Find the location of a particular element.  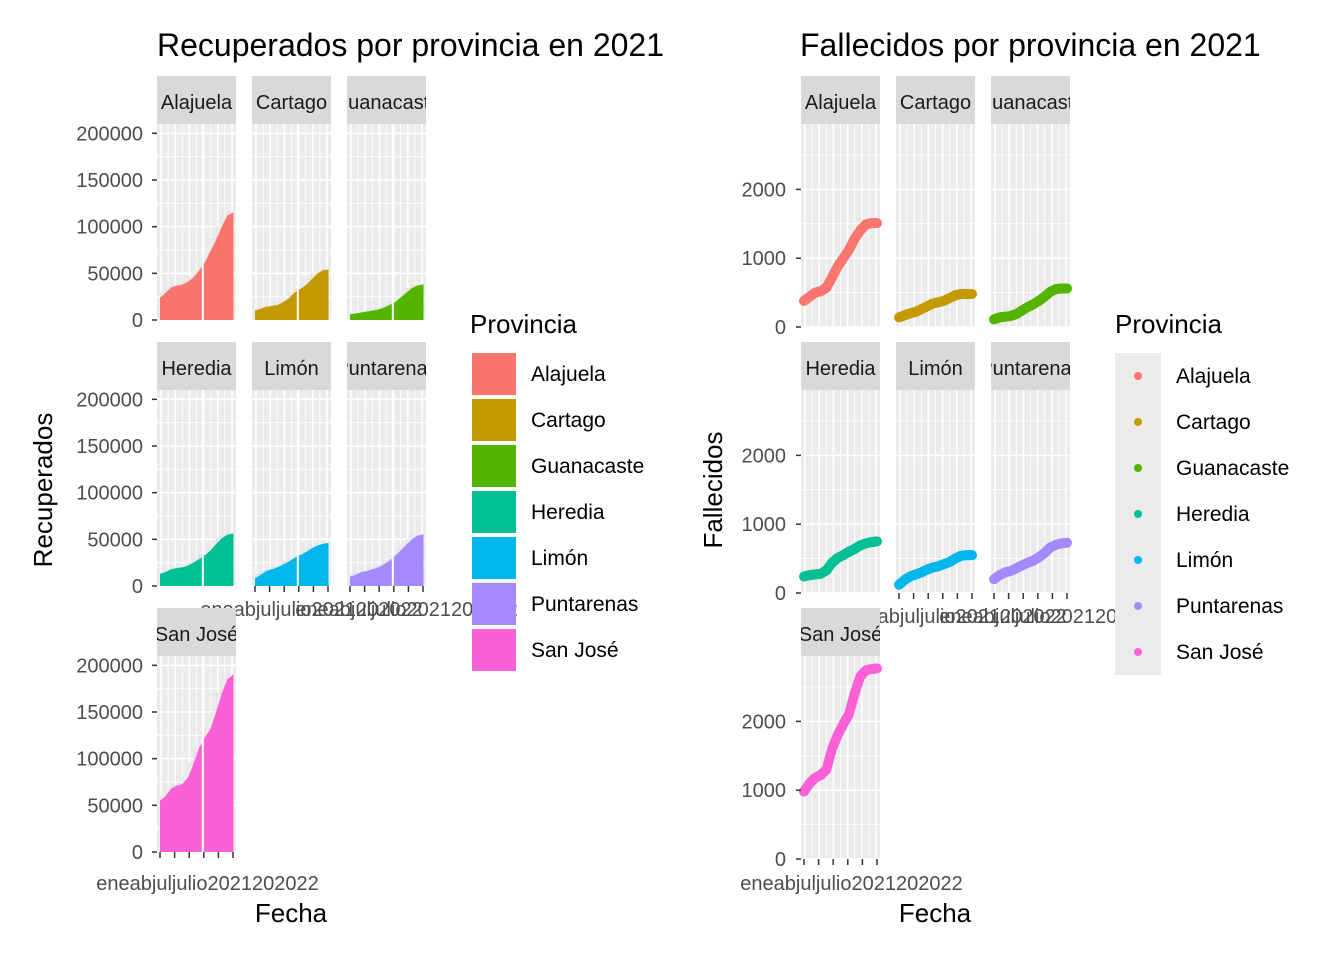

facet-heredia: Heredia 0 1000 2000 is located at coordinates (812, 473).